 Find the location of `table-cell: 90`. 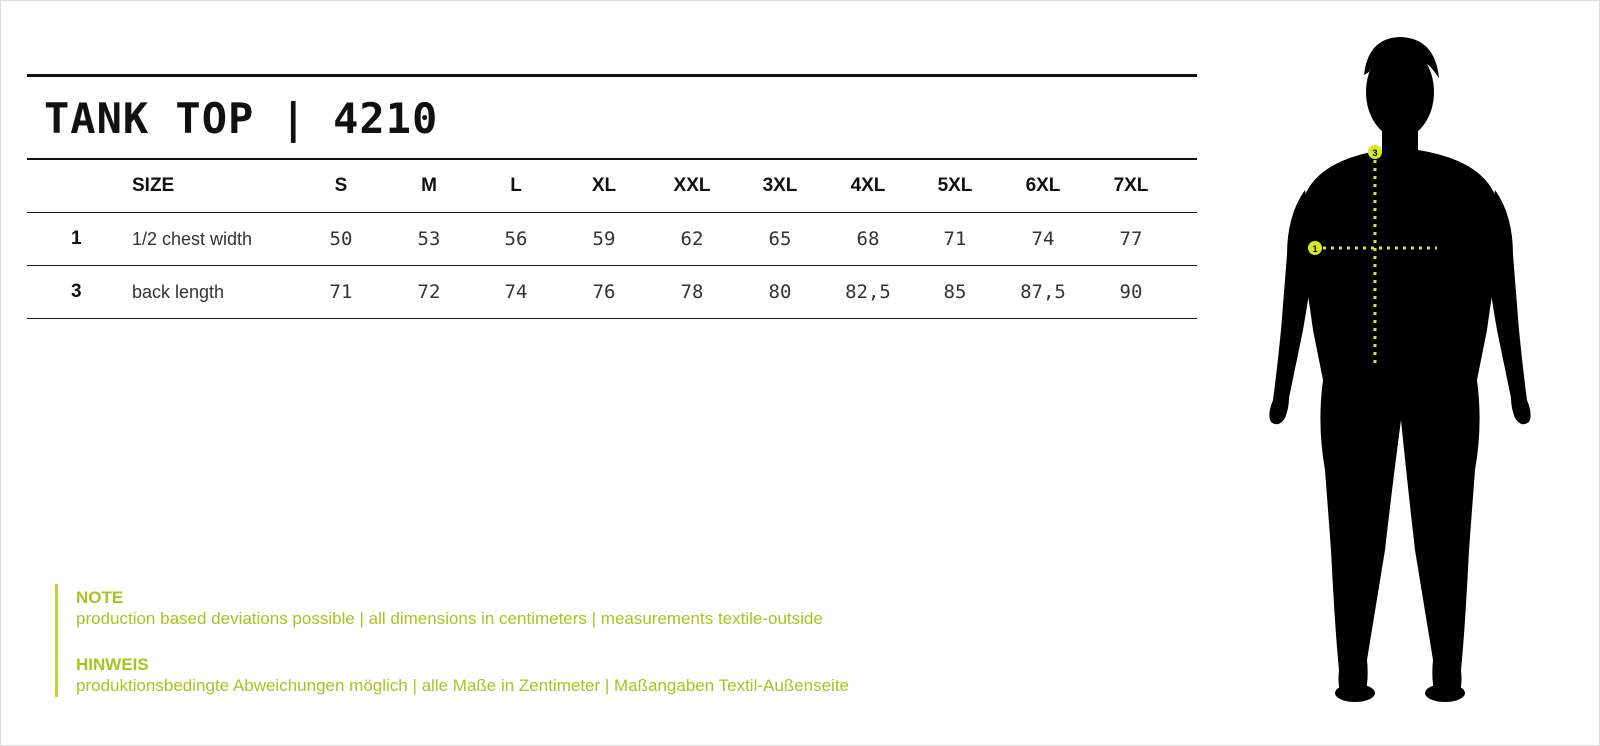

table-cell: 90 is located at coordinates (1131, 292).